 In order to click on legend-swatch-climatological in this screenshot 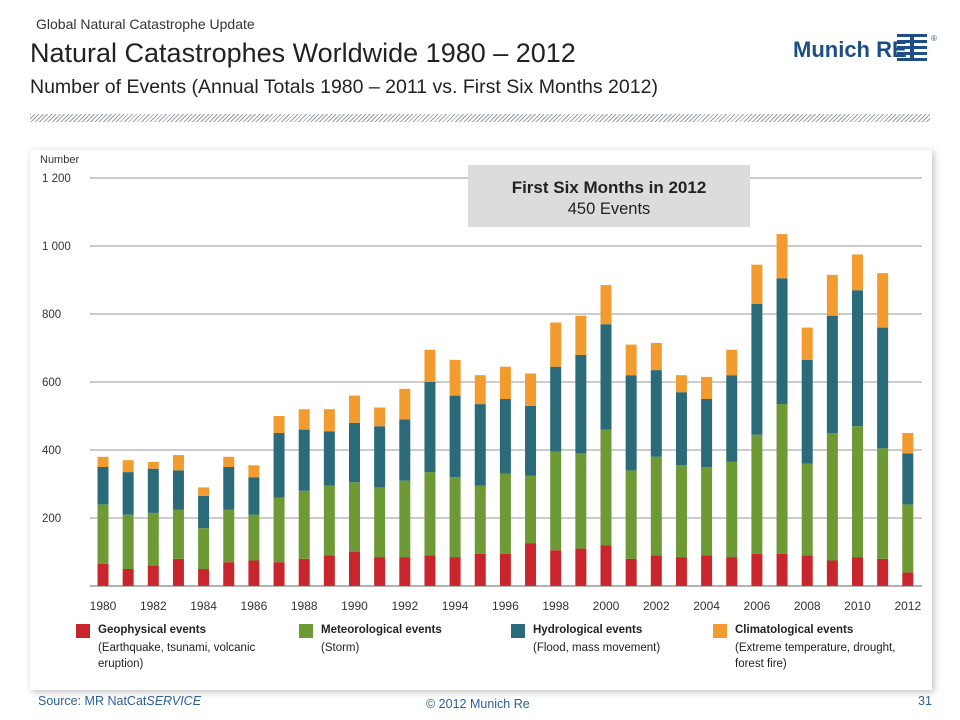, I will do `click(720, 631)`.